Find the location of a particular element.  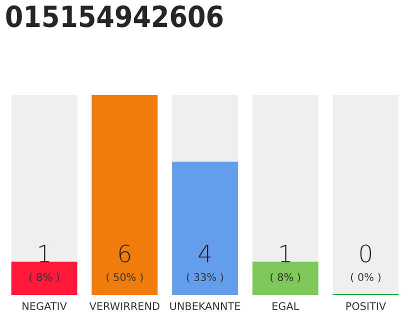

chart-title: 015154942606 is located at coordinates (114, 16).